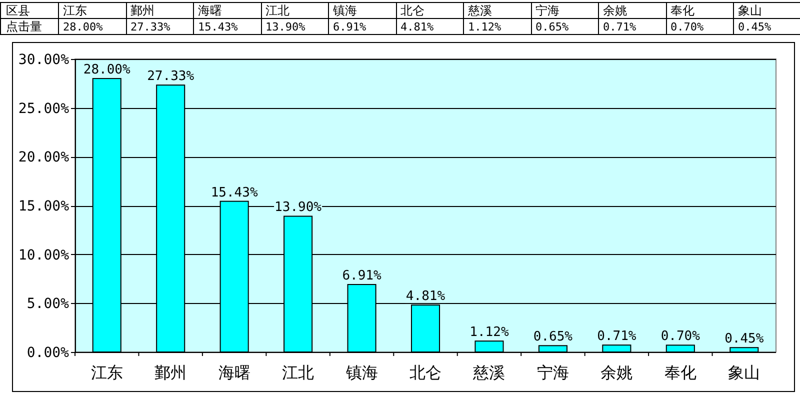 Image resolution: width=800 pixels, height=393 pixels. Describe the element at coordinates (744, 339) in the screenshot. I see `text: 0.45%` at that location.